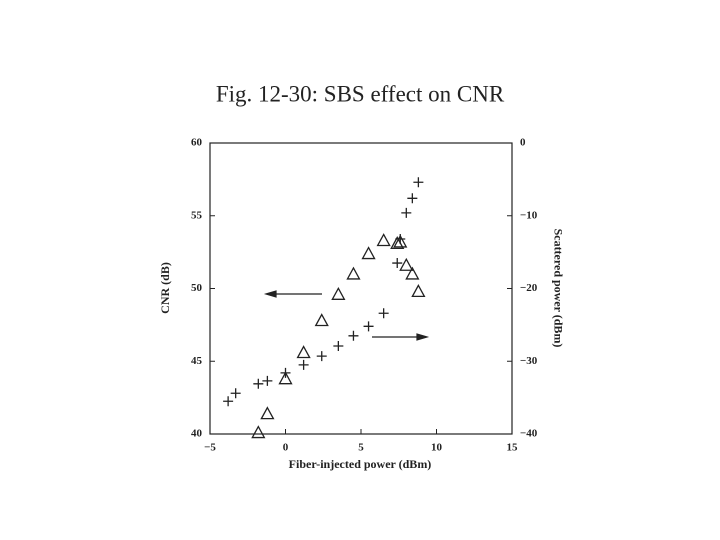  What do you see at coordinates (197, 143) in the screenshot?
I see `y-tick-label: 60` at bounding box center [197, 143].